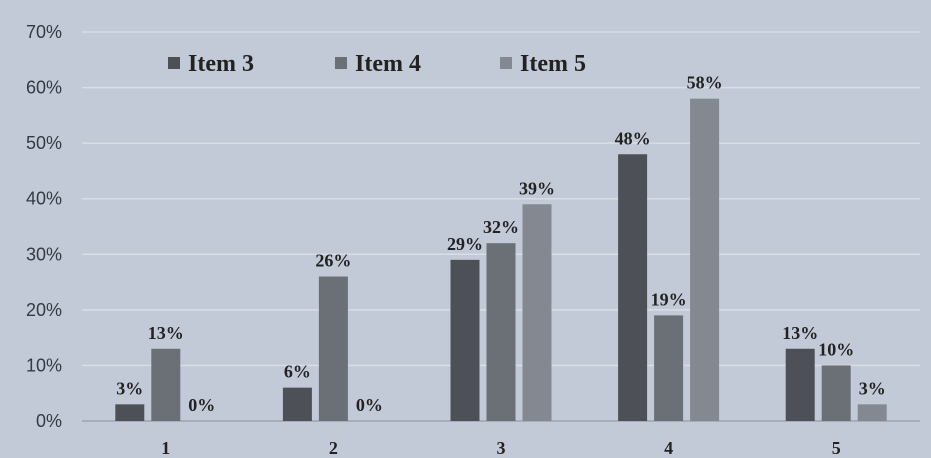 The width and height of the screenshot is (931, 458). Describe the element at coordinates (165, 448) in the screenshot. I see `x-tick-label: 1` at that location.